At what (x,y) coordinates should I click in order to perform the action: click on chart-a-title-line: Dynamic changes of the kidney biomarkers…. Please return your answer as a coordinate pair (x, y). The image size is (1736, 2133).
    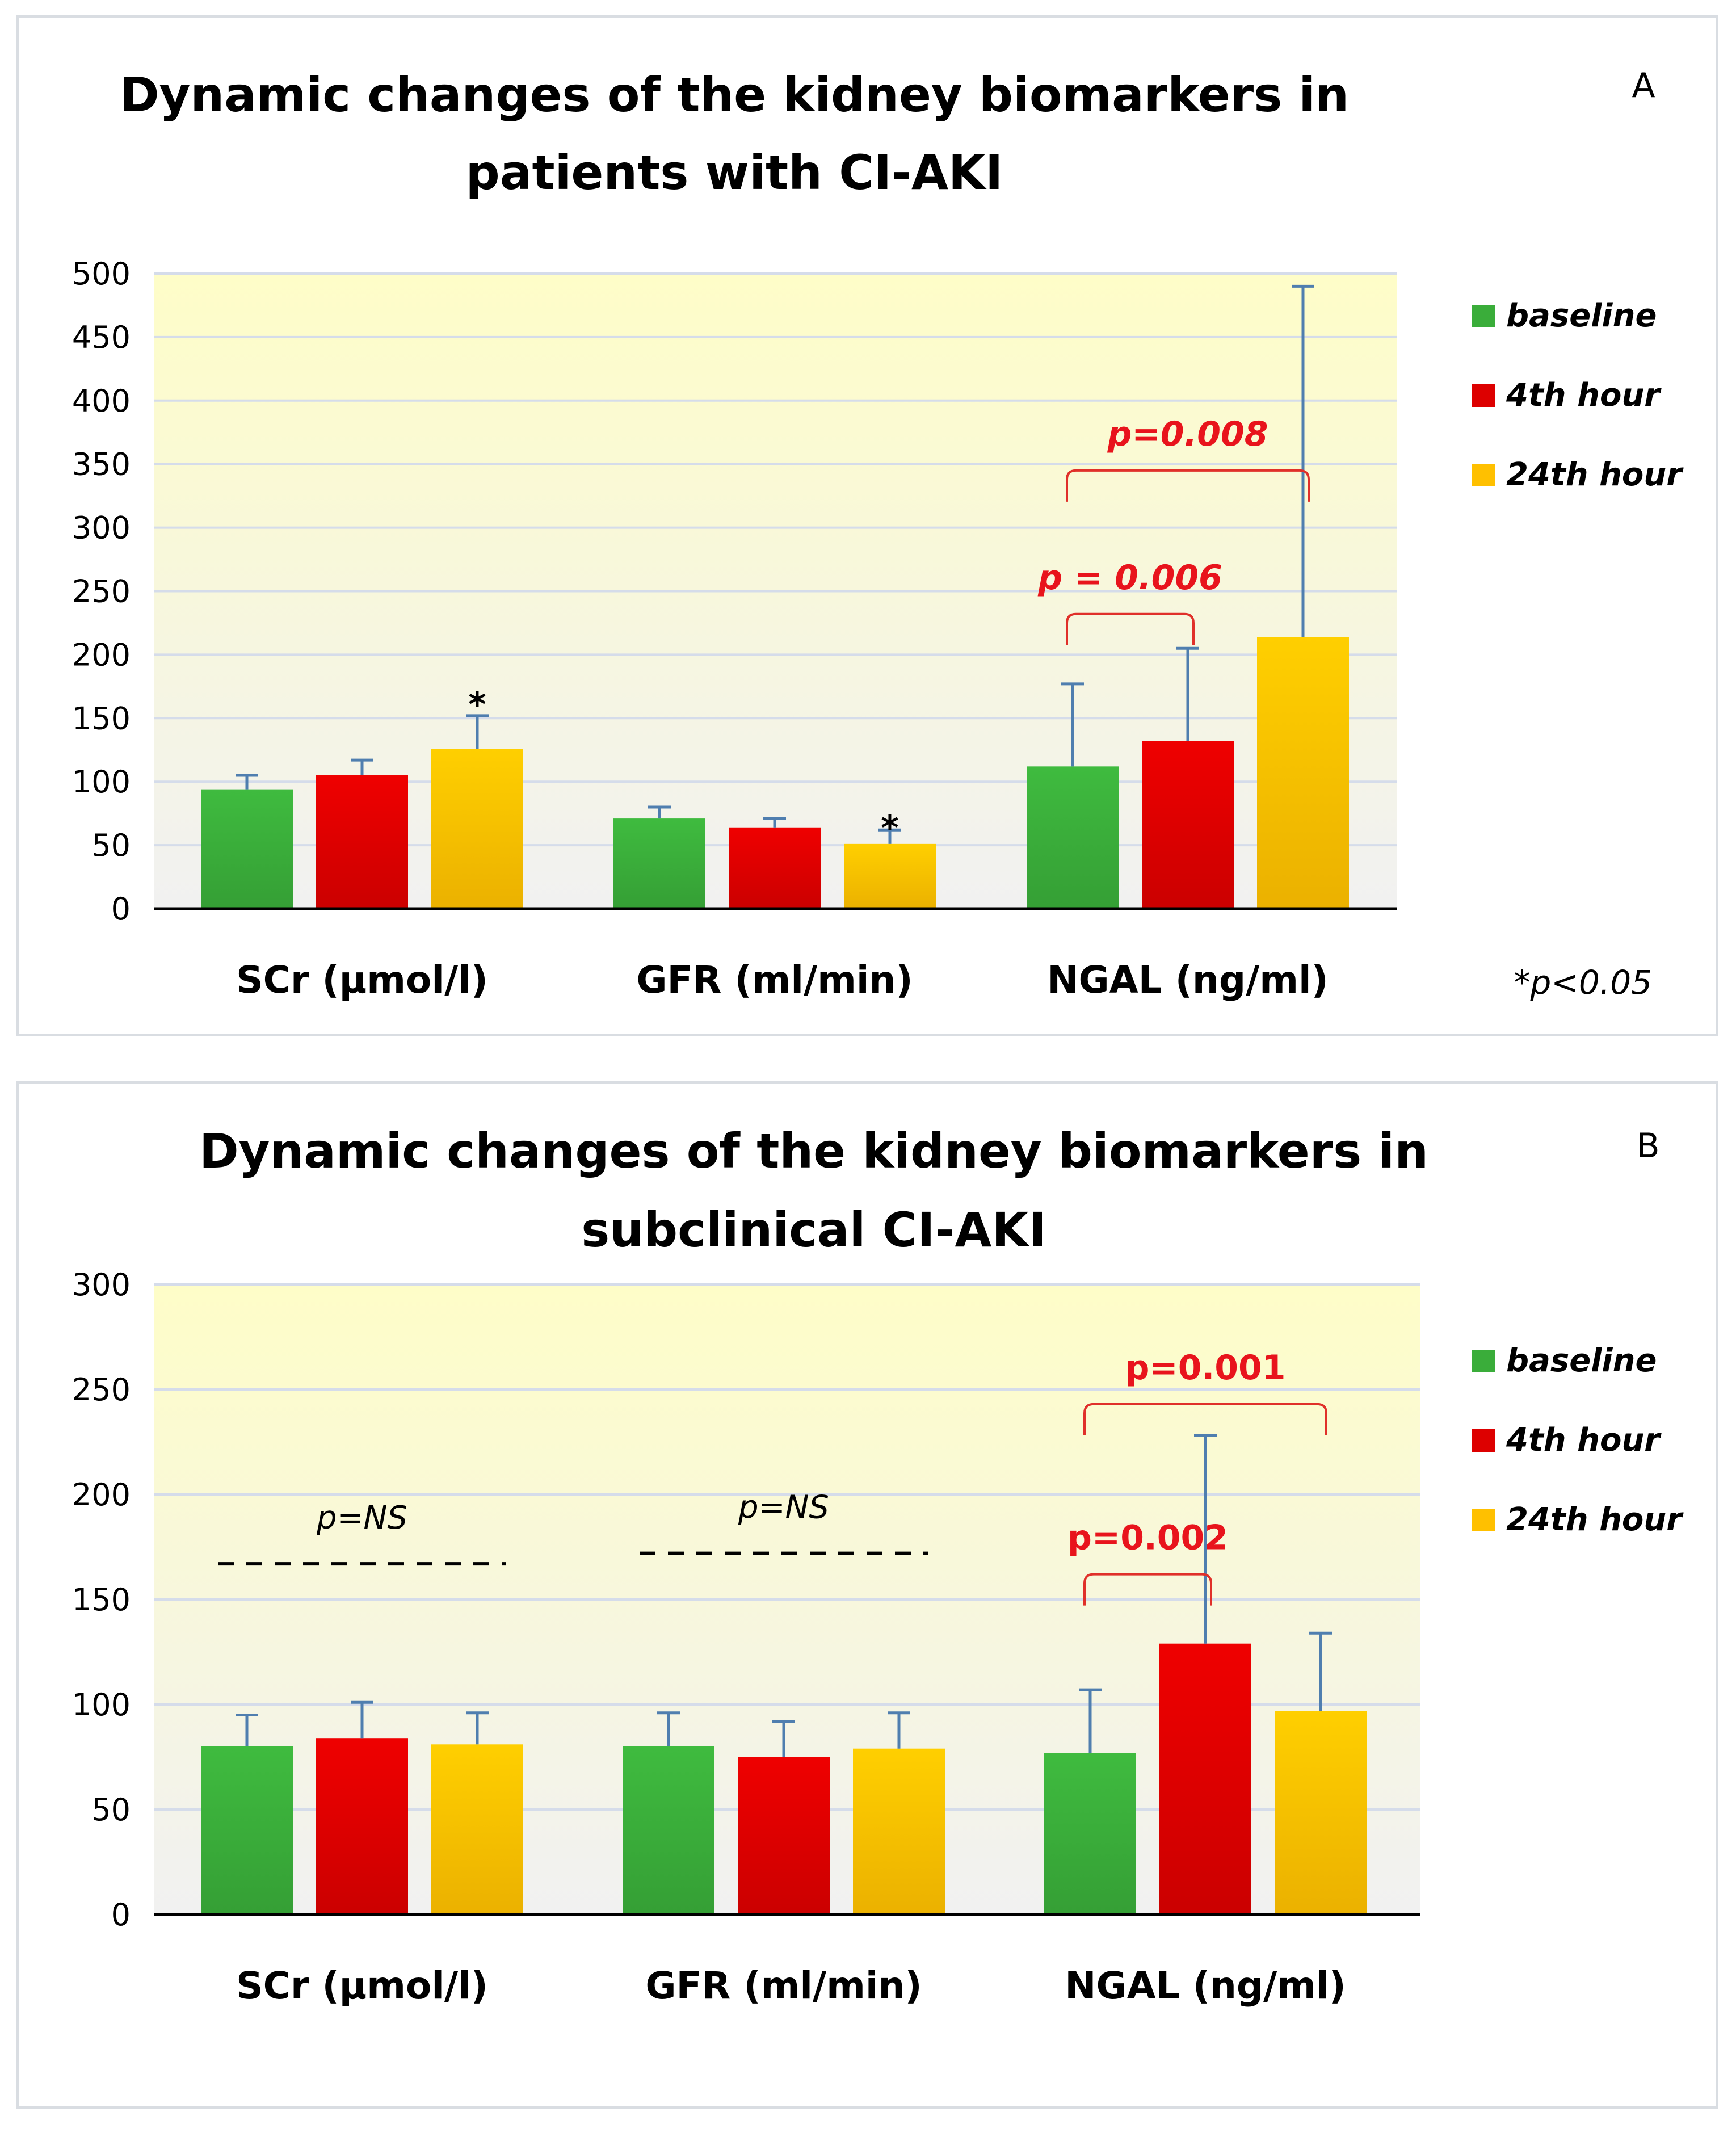
    Looking at the image, I should click on (734, 95).